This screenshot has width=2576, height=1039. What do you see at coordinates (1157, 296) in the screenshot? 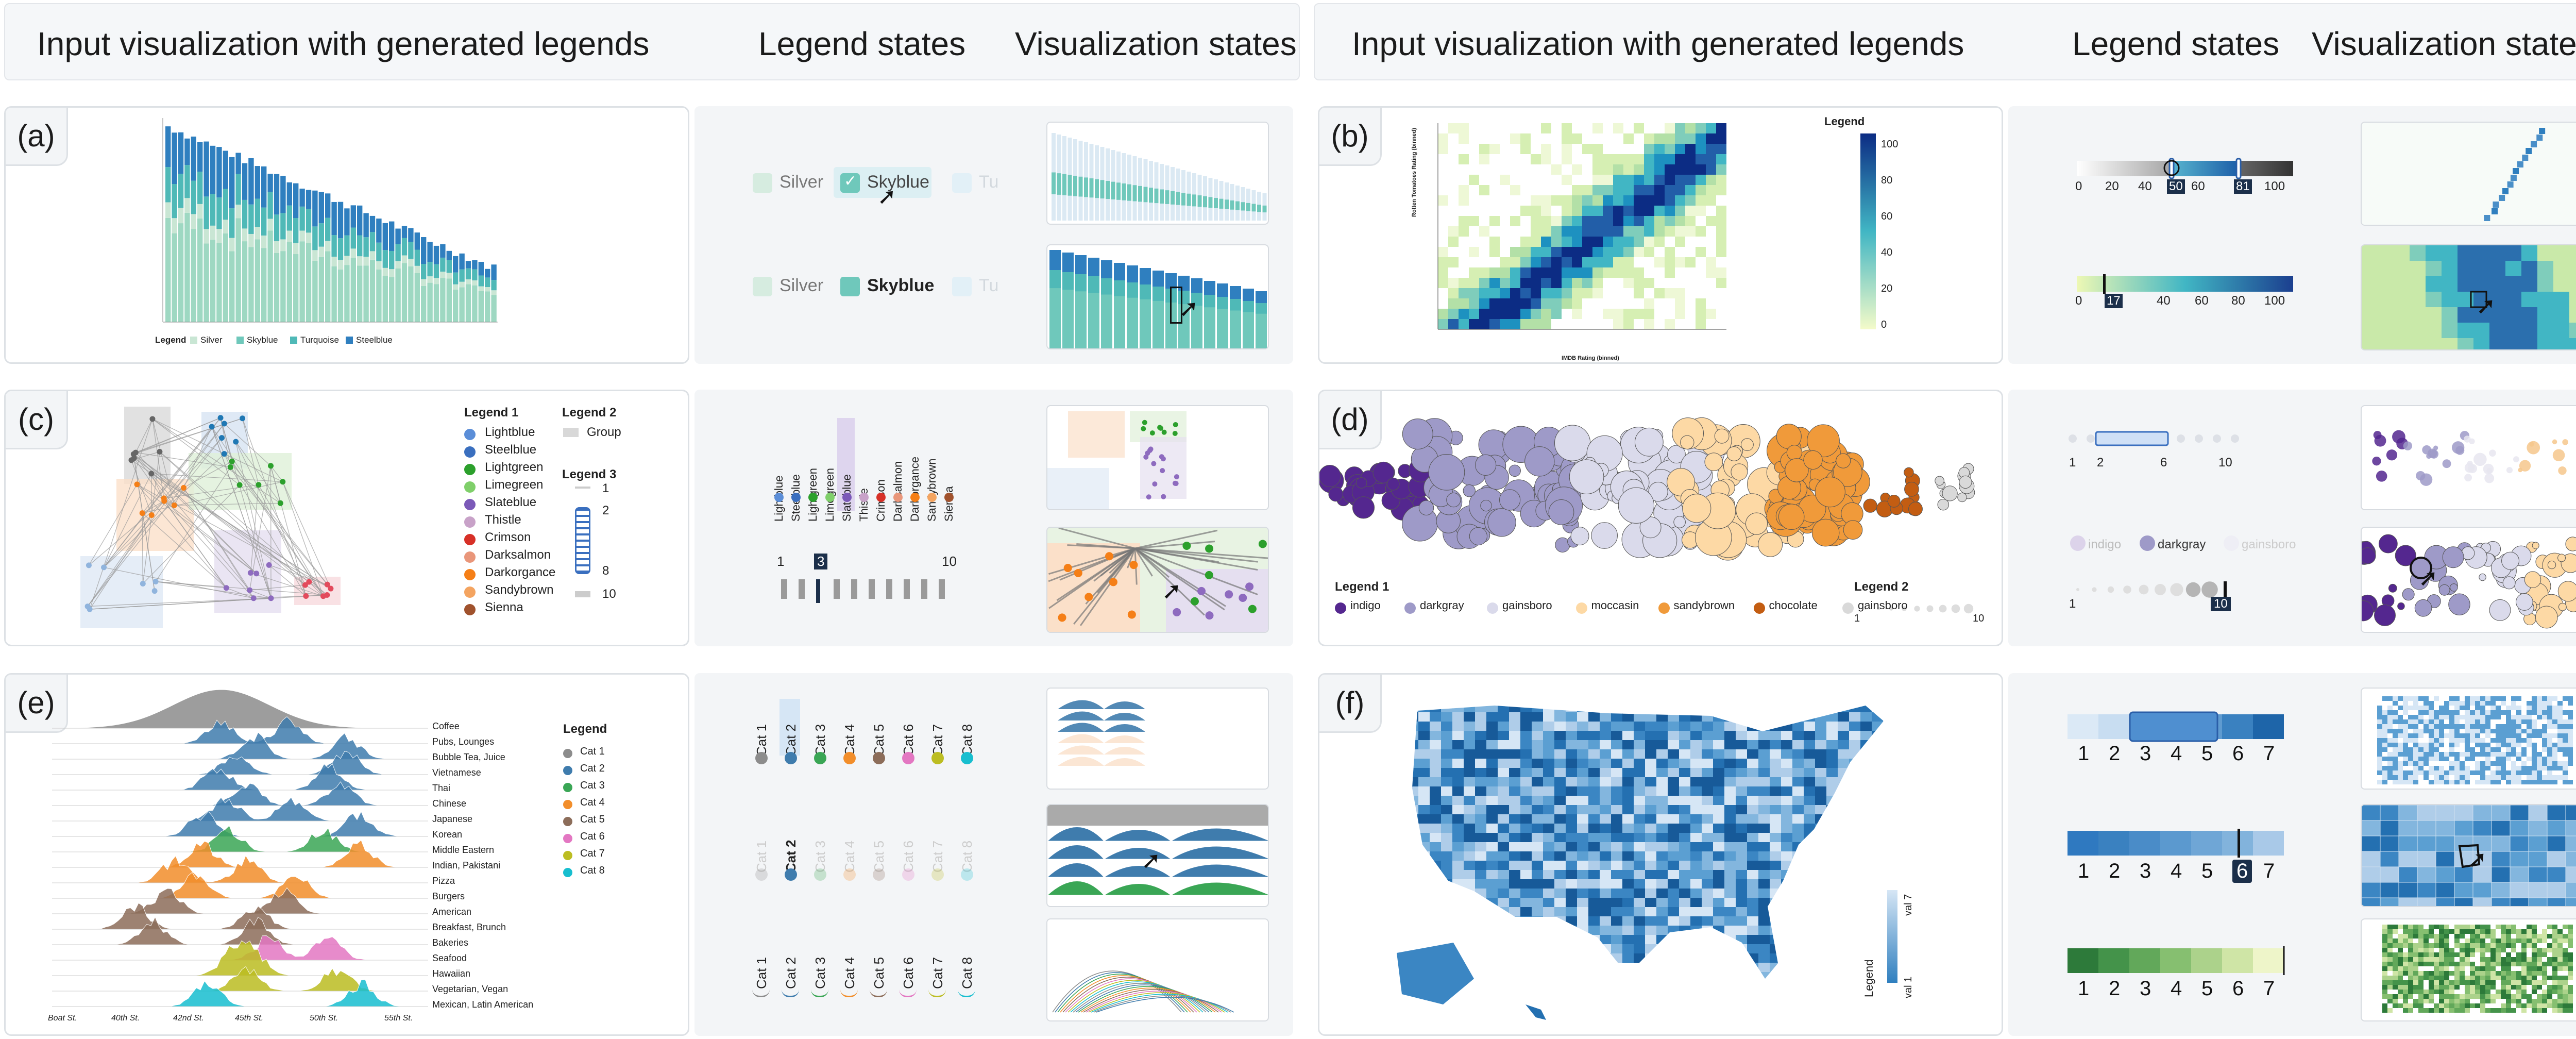
I see `vis-state-thumb-2: ➚` at bounding box center [1157, 296].